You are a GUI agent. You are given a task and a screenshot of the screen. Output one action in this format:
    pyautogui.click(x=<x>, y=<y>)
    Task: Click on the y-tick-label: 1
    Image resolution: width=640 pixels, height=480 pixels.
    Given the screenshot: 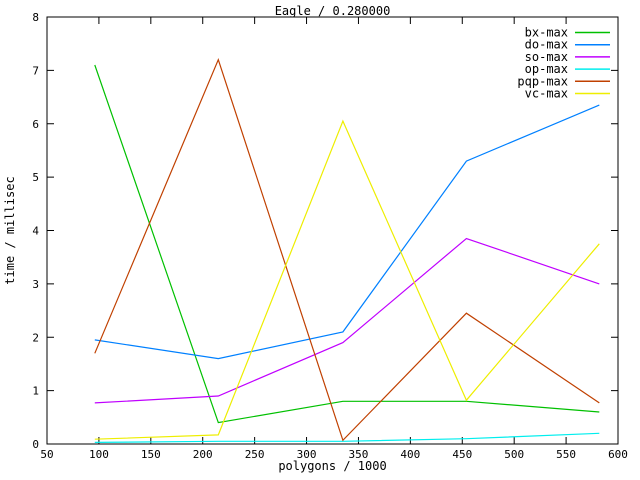 What is the action you would take?
    pyautogui.click(x=35, y=391)
    